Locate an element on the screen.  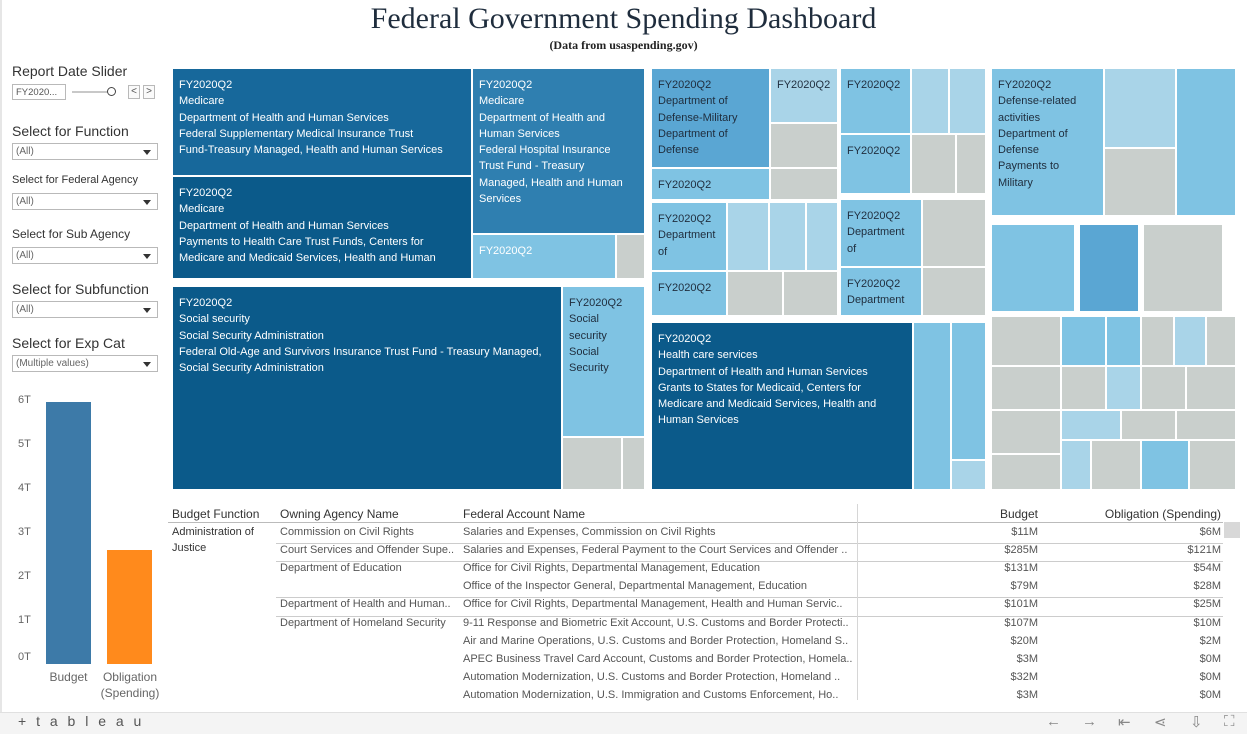
treemap-block-label: FY2020Q2 Department is located at coordinates (881, 288).